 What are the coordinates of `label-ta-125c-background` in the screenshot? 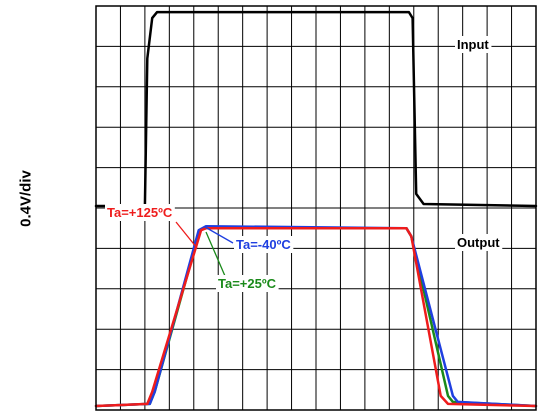 It's located at (140, 212).